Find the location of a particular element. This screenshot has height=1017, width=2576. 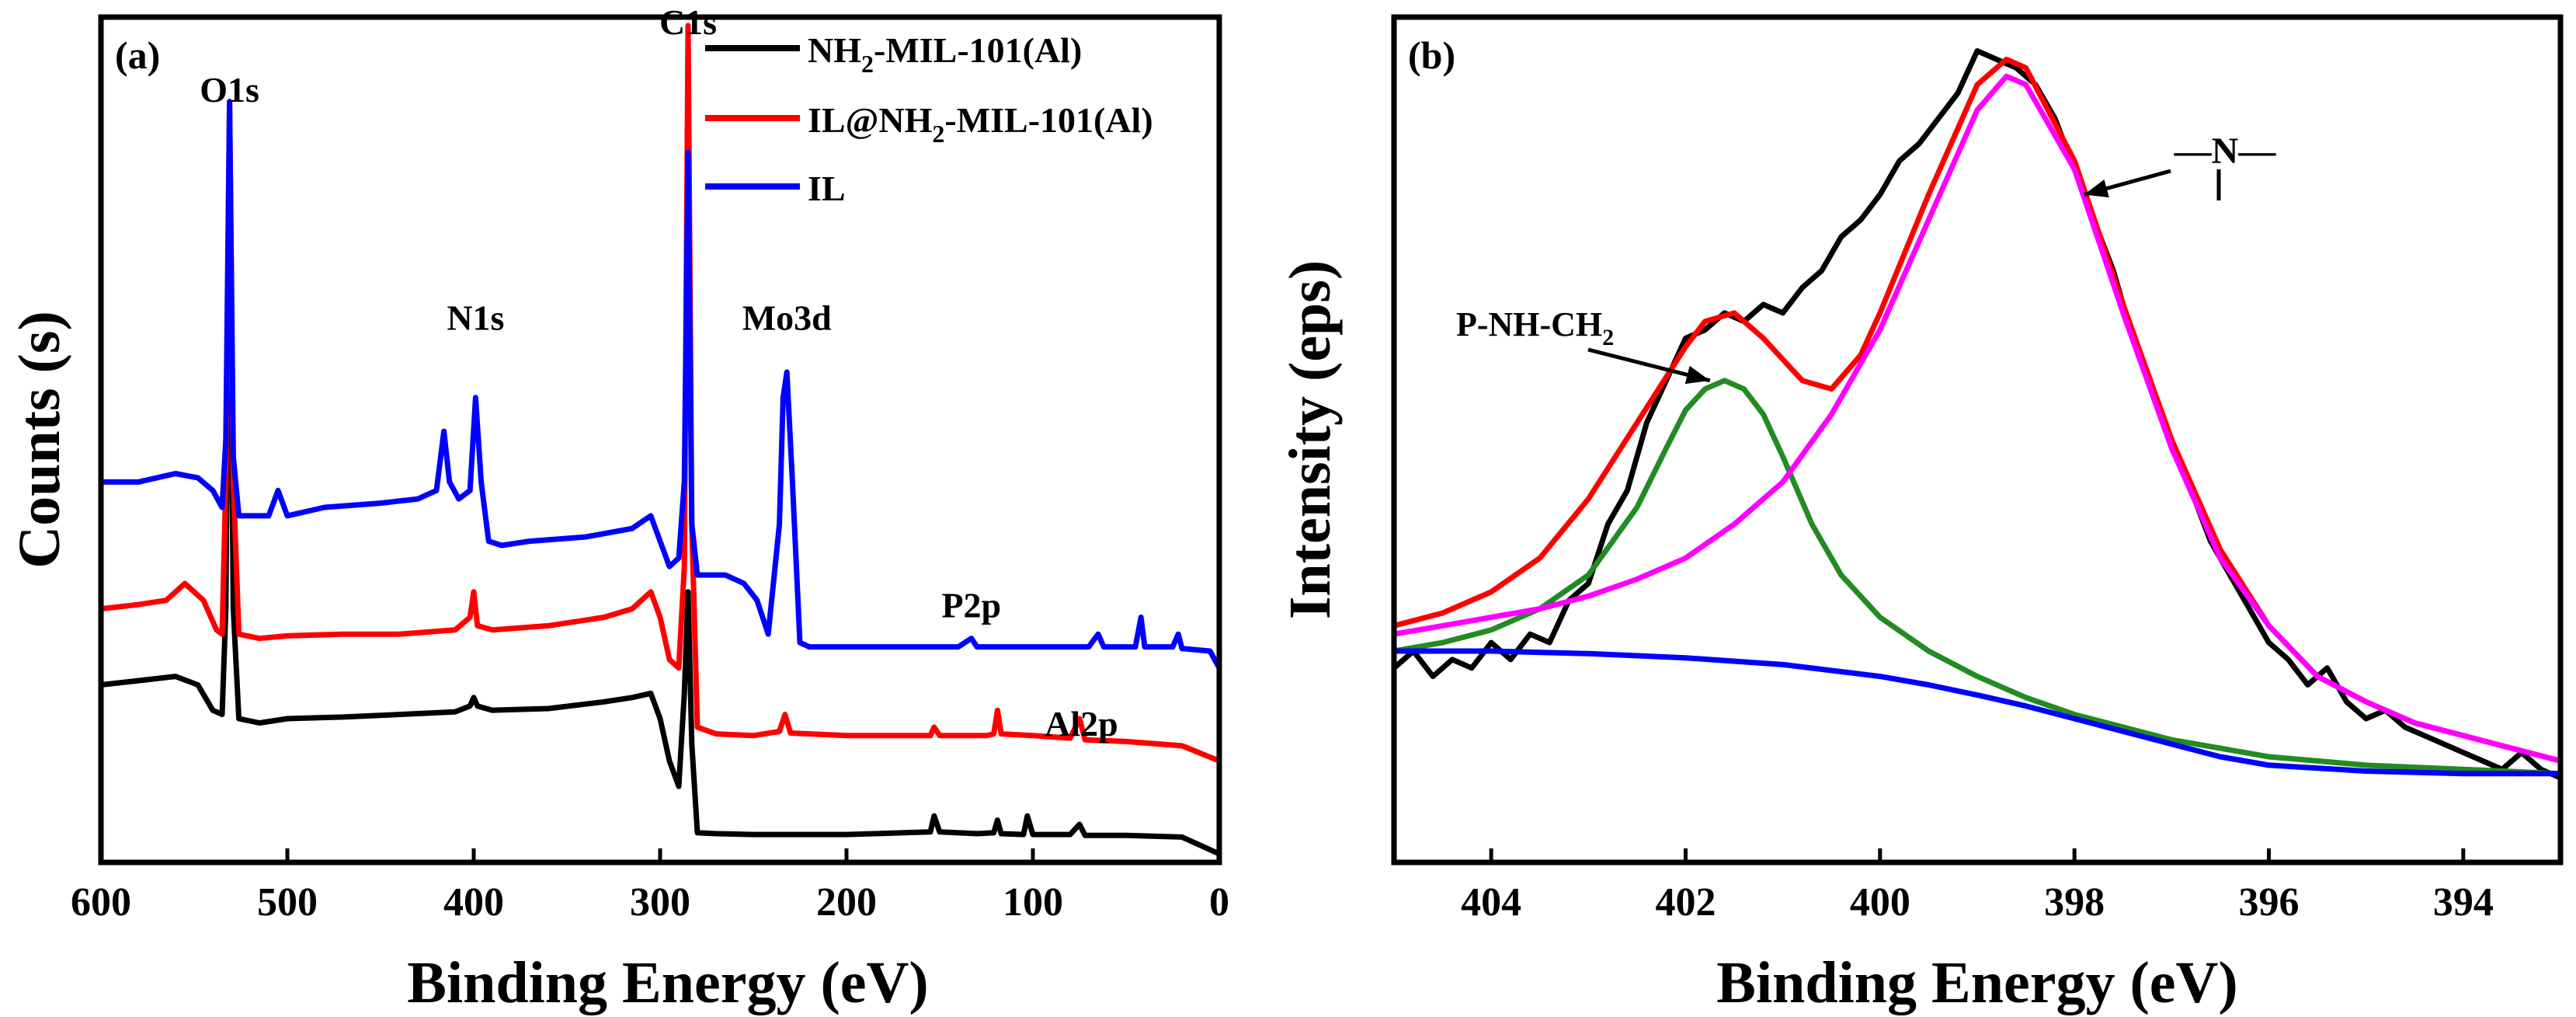

panel-a-x-axis-label: Binding Energy (eV) is located at coordinates (667, 982).